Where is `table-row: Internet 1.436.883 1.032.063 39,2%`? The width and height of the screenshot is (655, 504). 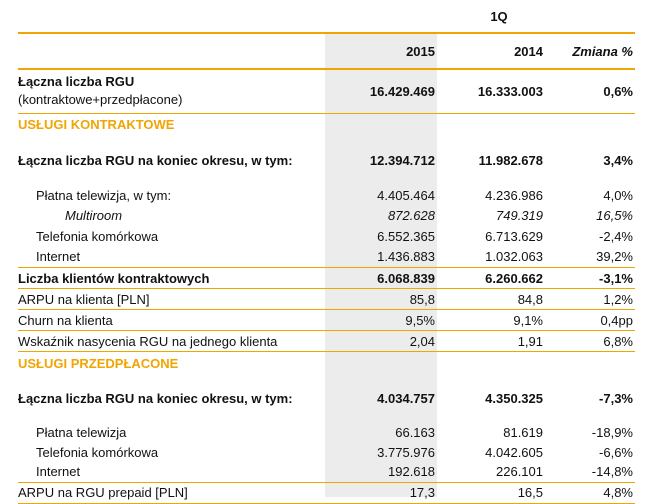 table-row: Internet 1.436.883 1.032.063 39,2% is located at coordinates (334, 257).